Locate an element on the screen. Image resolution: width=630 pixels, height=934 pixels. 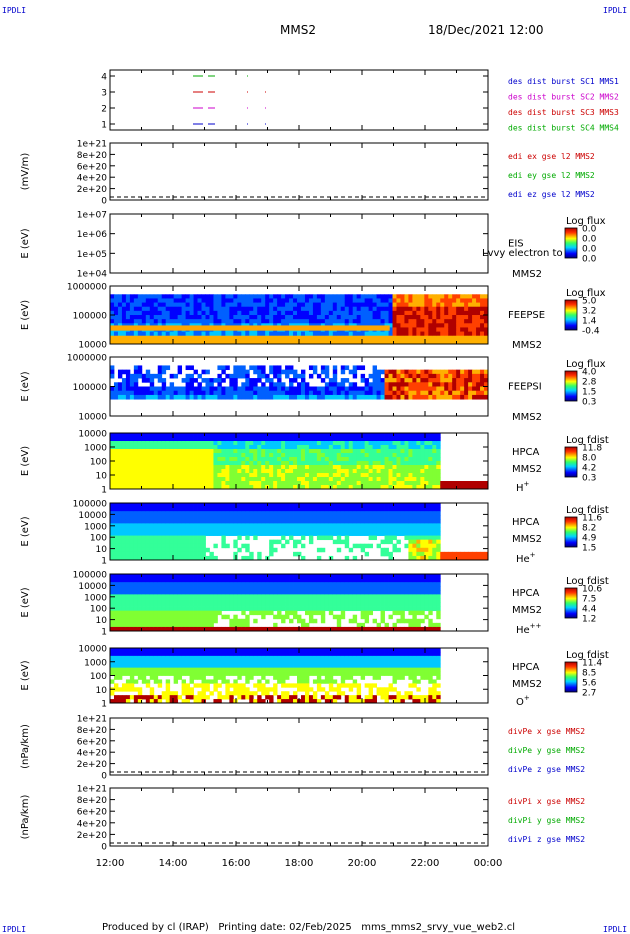
legend-entry: des dist burst SC4 MMS4 is located at coordinates (563, 128).